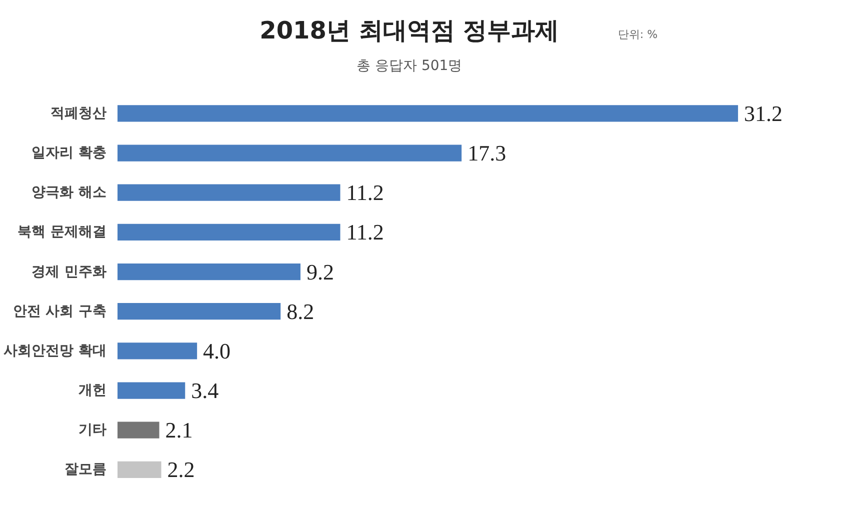 This screenshot has width=842, height=509. What do you see at coordinates (410, 30) in the screenshot?
I see `chart-title: 2018년 최대역점 정부과제` at bounding box center [410, 30].